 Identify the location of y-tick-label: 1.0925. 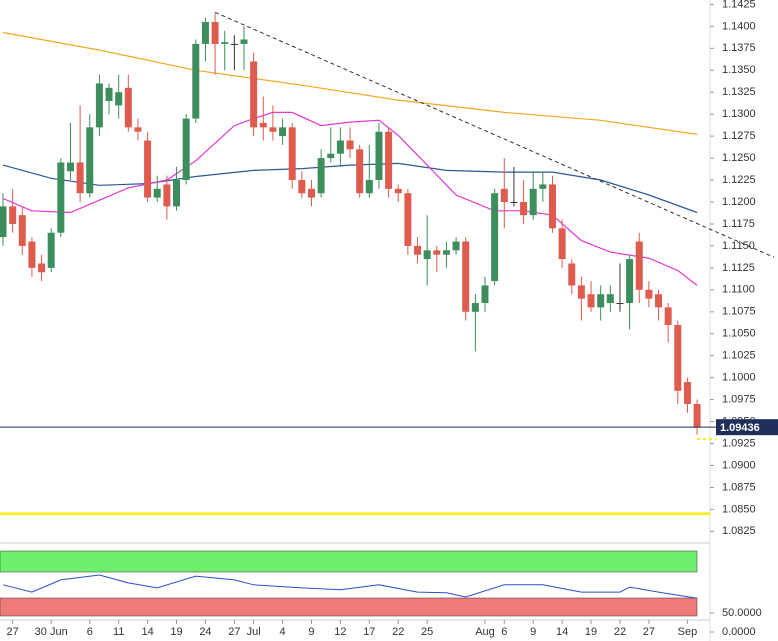
(739, 443).